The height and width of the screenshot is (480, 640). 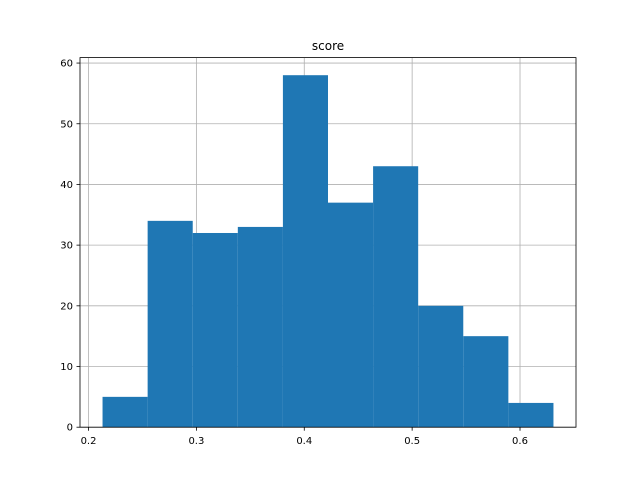 I want to click on chart-title: score, so click(x=328, y=46).